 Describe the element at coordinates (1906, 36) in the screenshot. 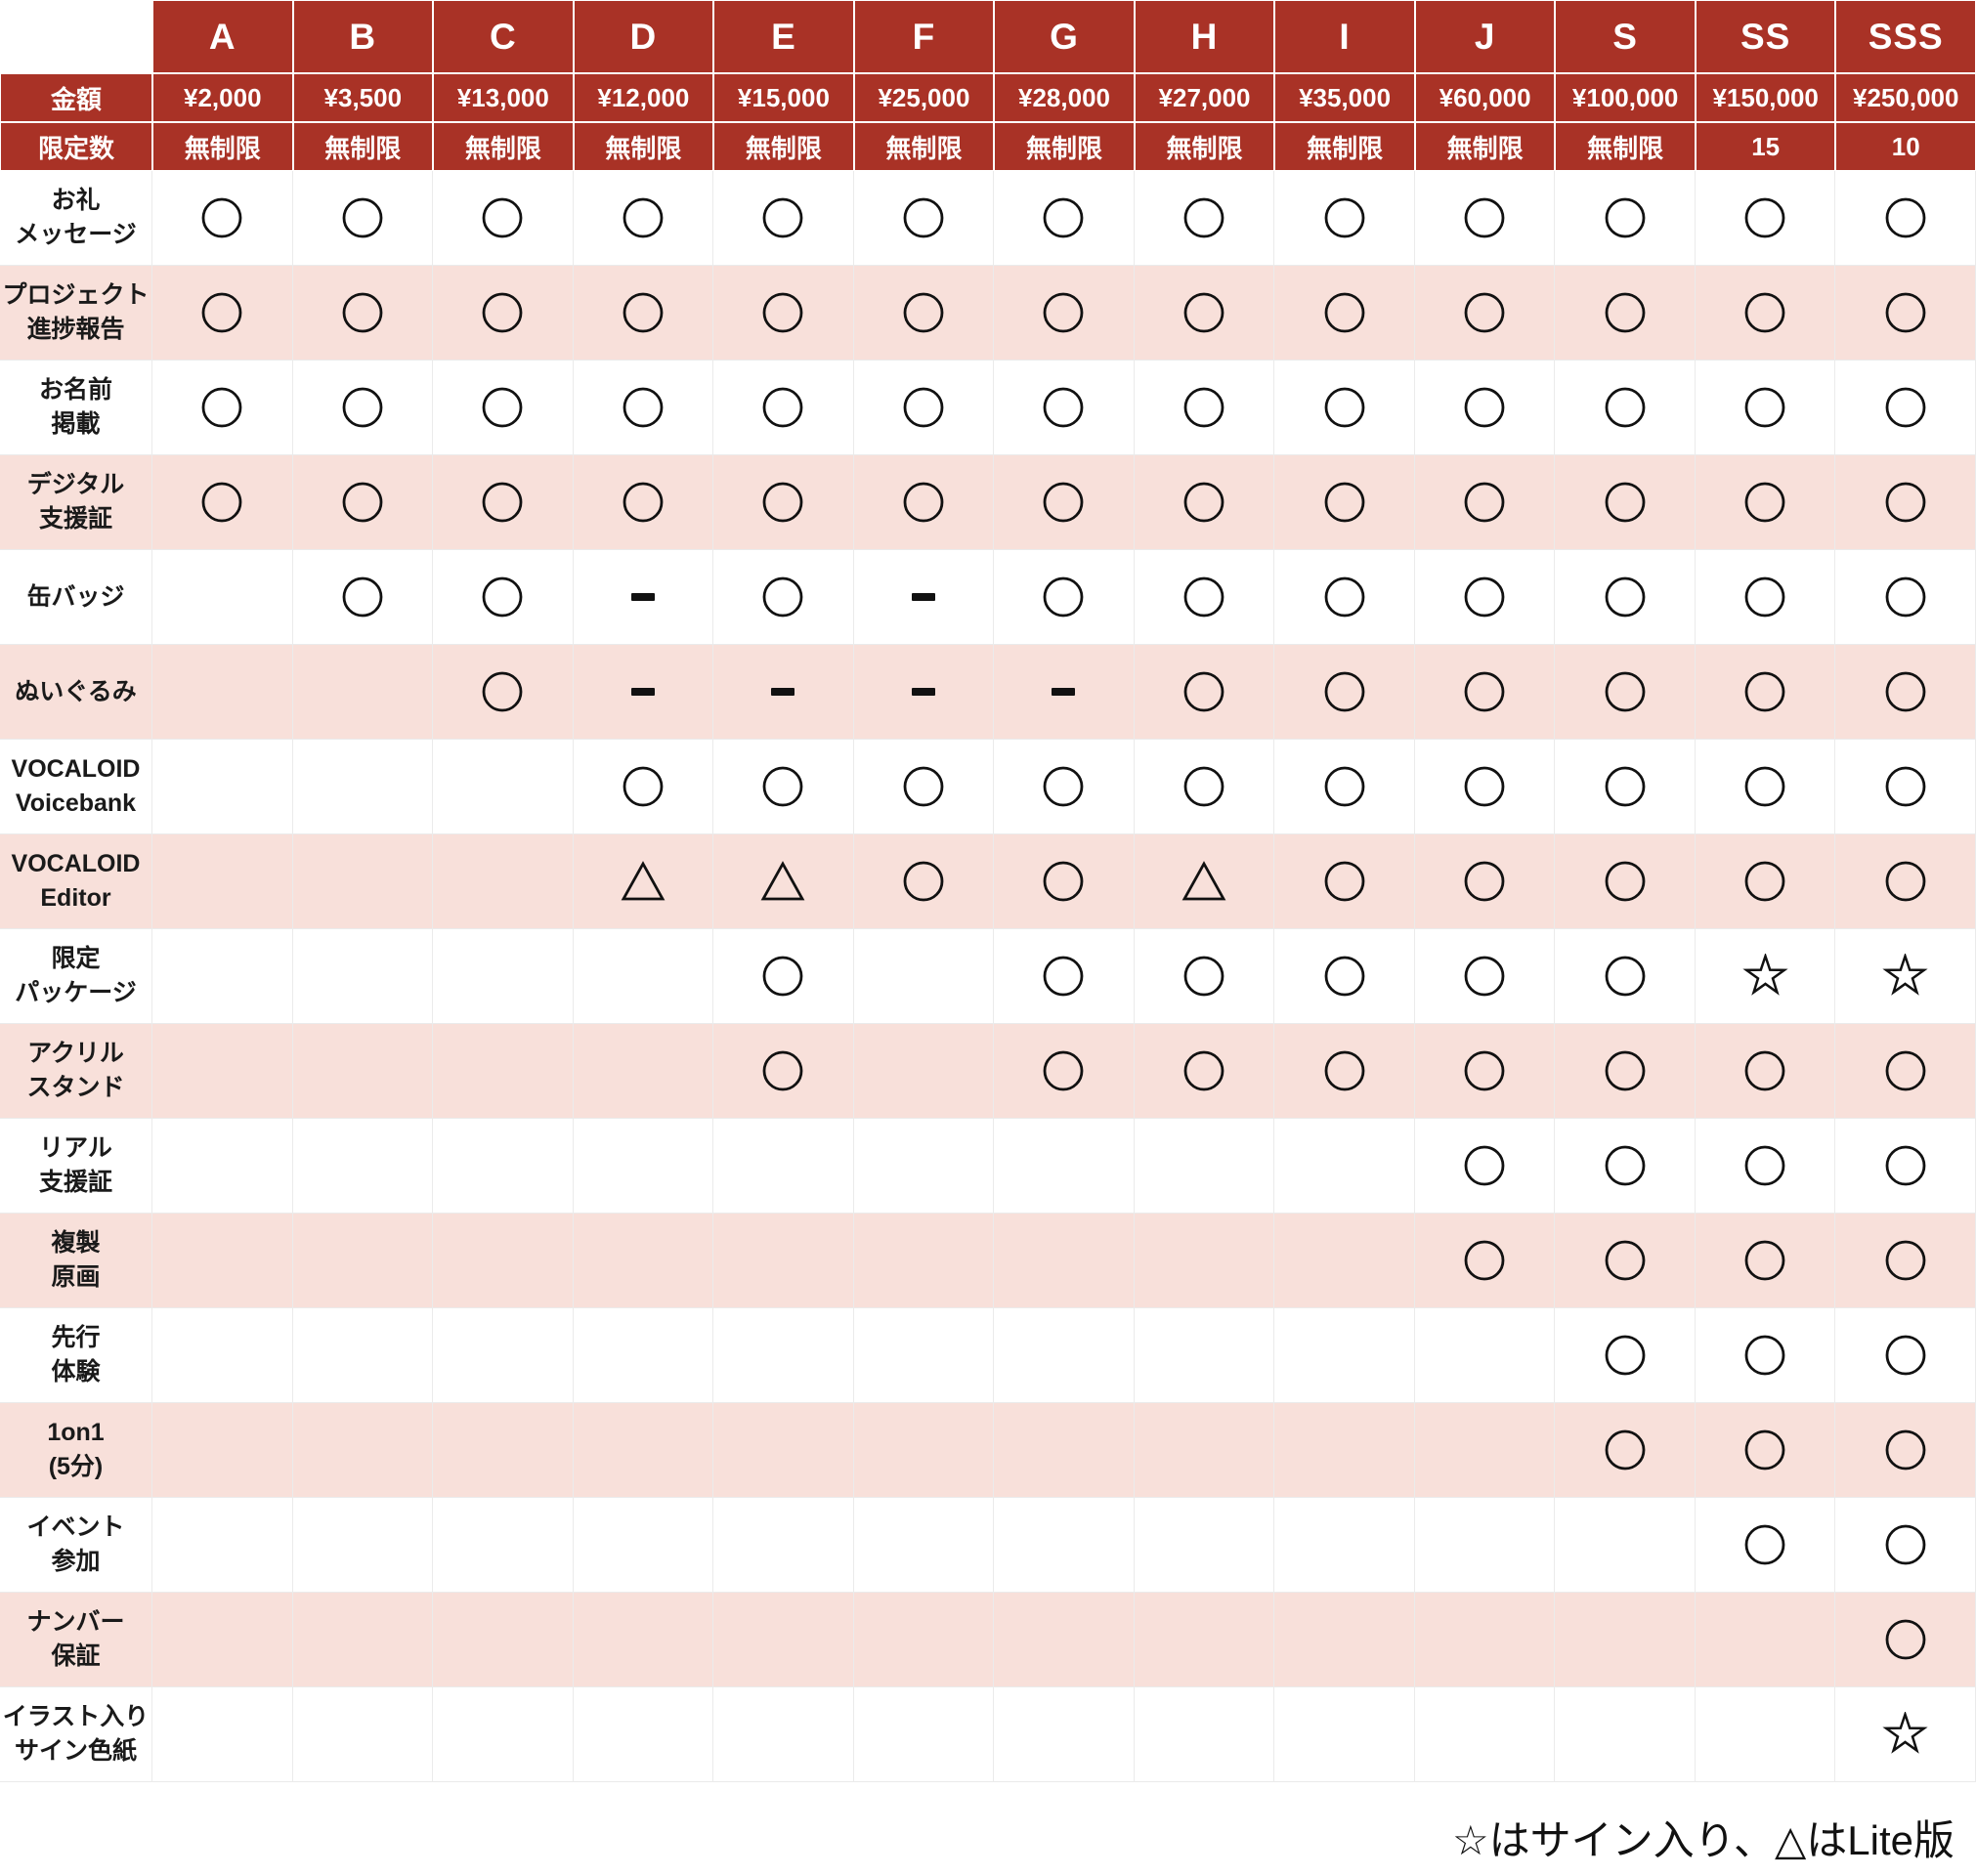

I see `tier-header-SSS: SSS` at that location.